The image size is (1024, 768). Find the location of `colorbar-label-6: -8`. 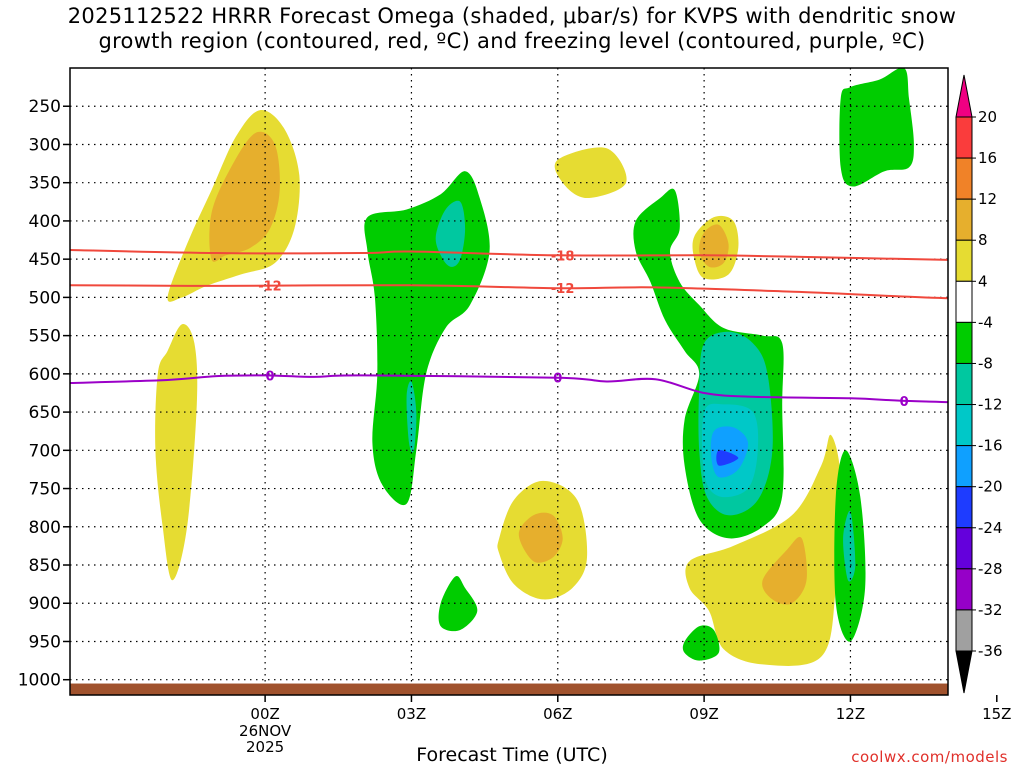

colorbar-label-6: -8 is located at coordinates (985, 363).